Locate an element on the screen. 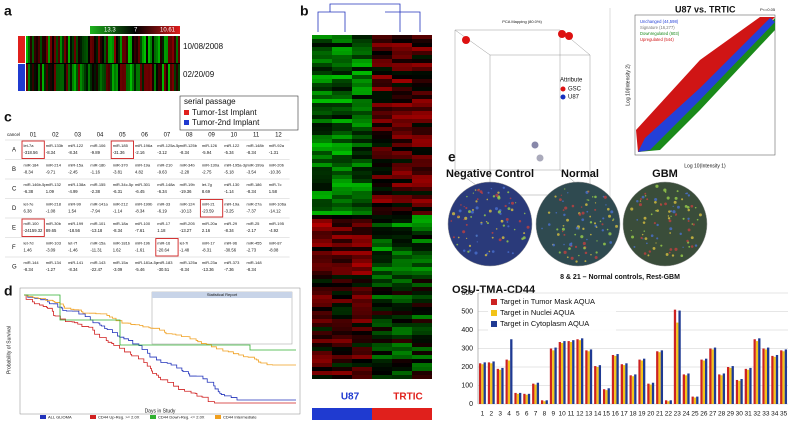 This screenshot has width=791, height=424. highlight-box is located at coordinates (122, 149).